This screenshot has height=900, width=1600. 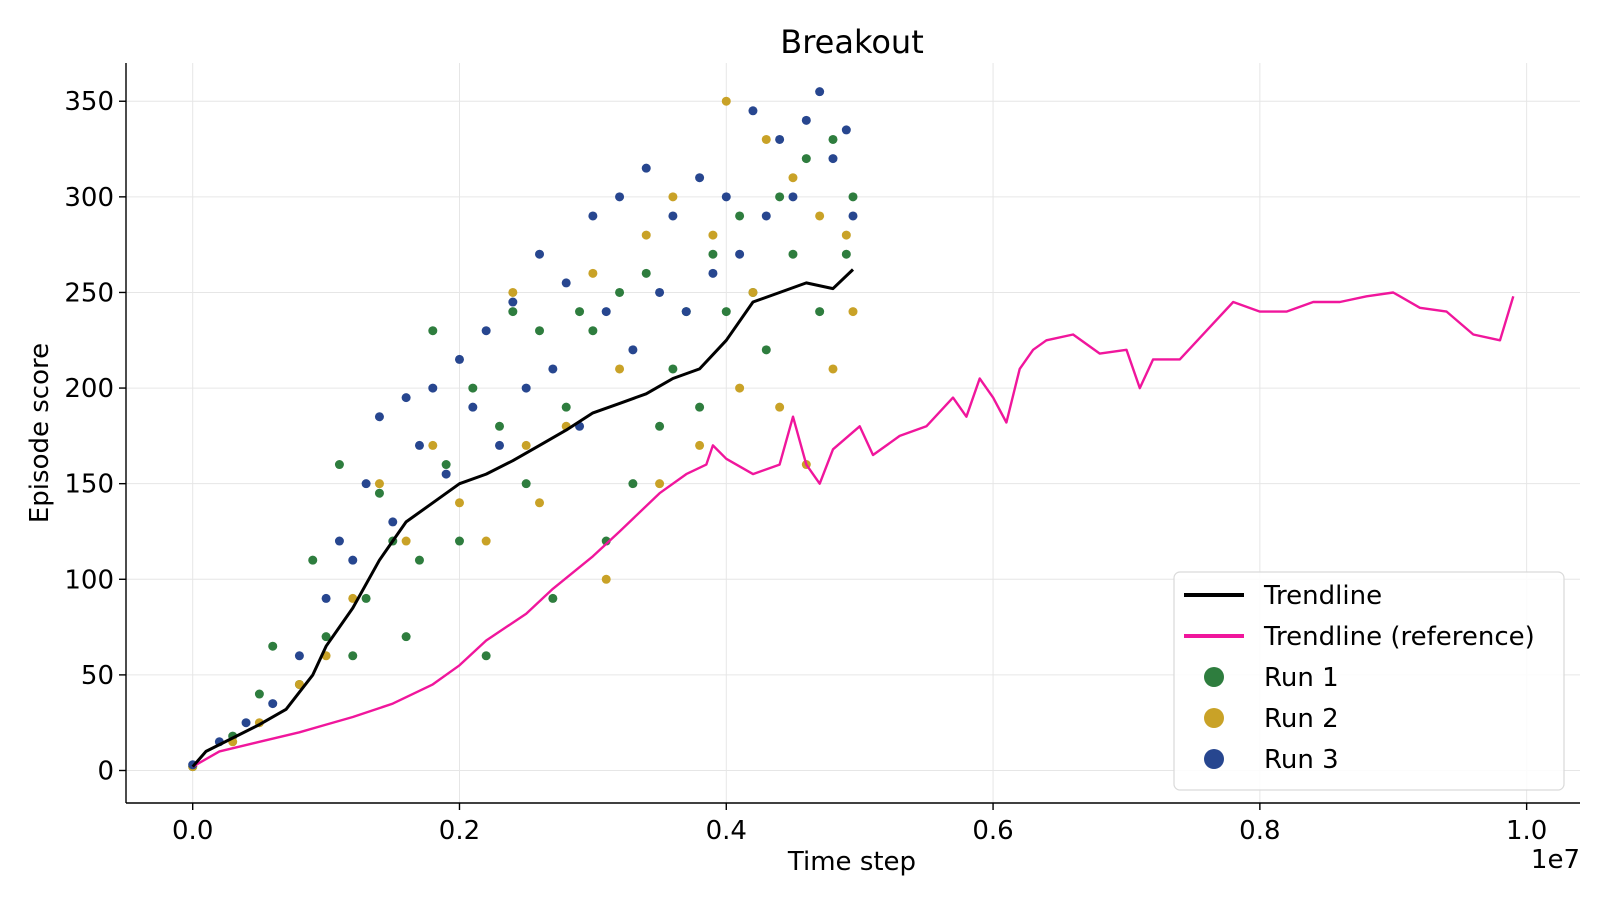 What do you see at coordinates (459, 831) in the screenshot?
I see `x-tick-label: 0.2` at bounding box center [459, 831].